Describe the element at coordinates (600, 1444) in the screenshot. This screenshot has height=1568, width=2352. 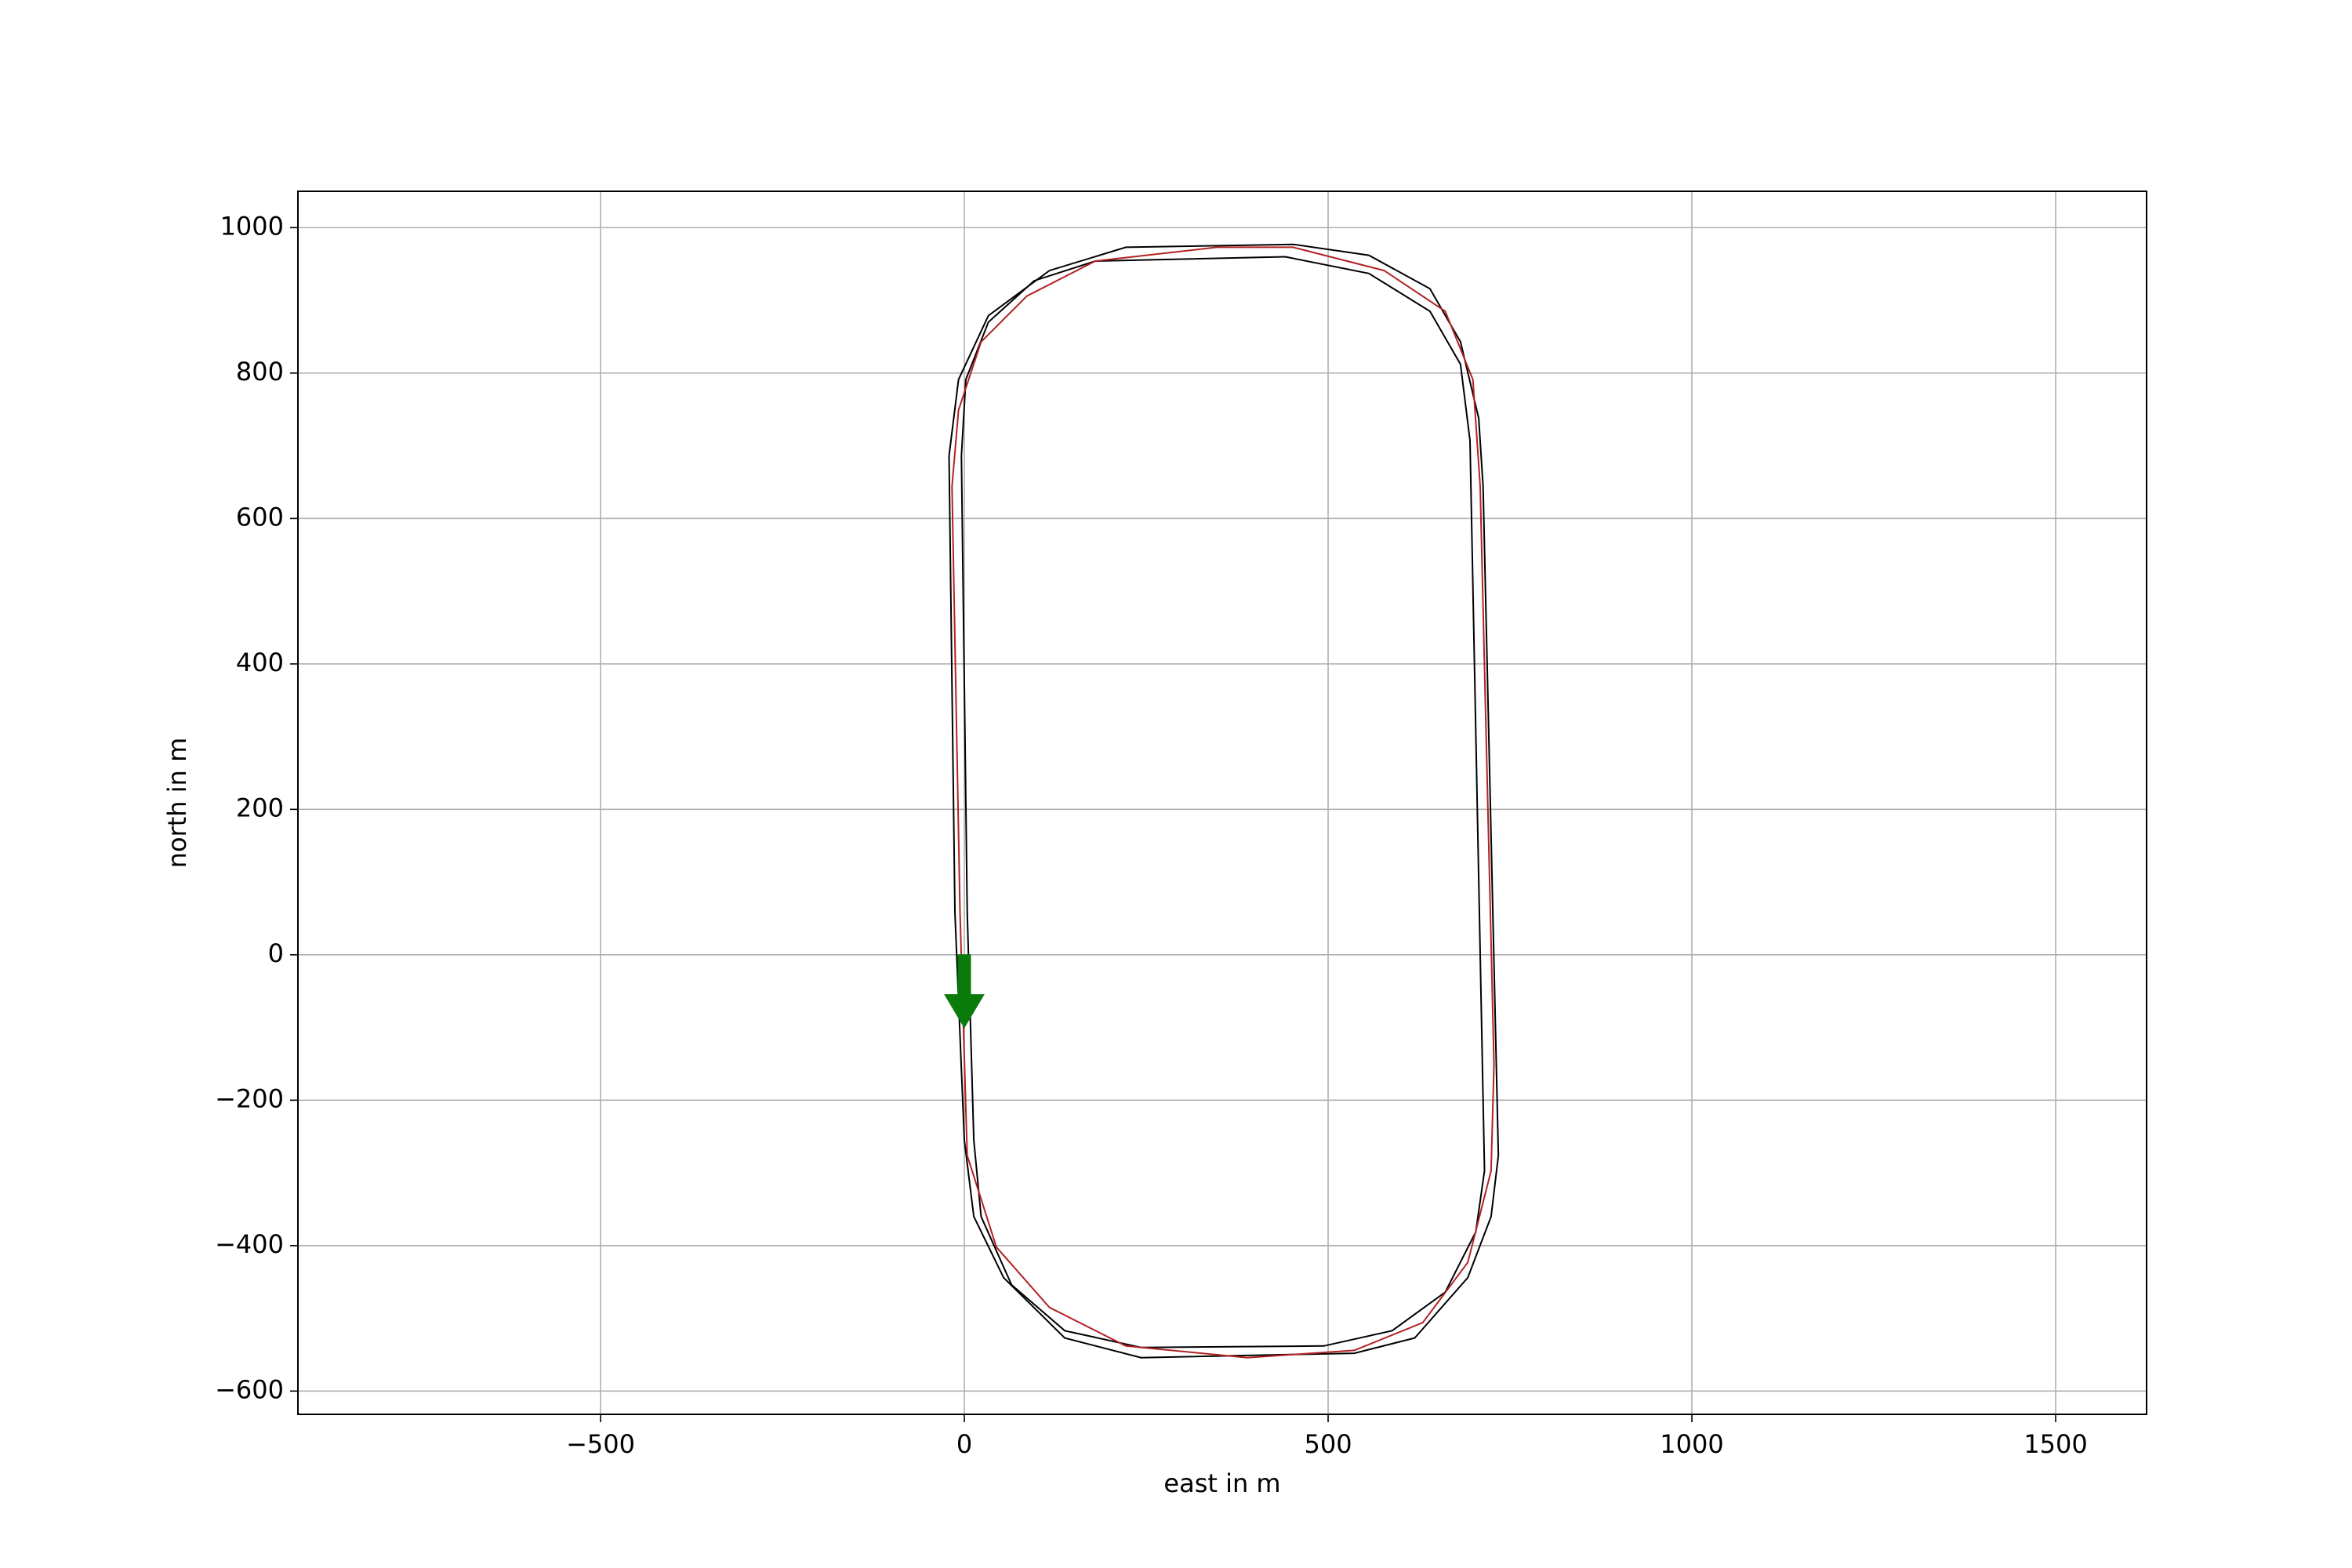
I see `x-tick-label: −500` at that location.